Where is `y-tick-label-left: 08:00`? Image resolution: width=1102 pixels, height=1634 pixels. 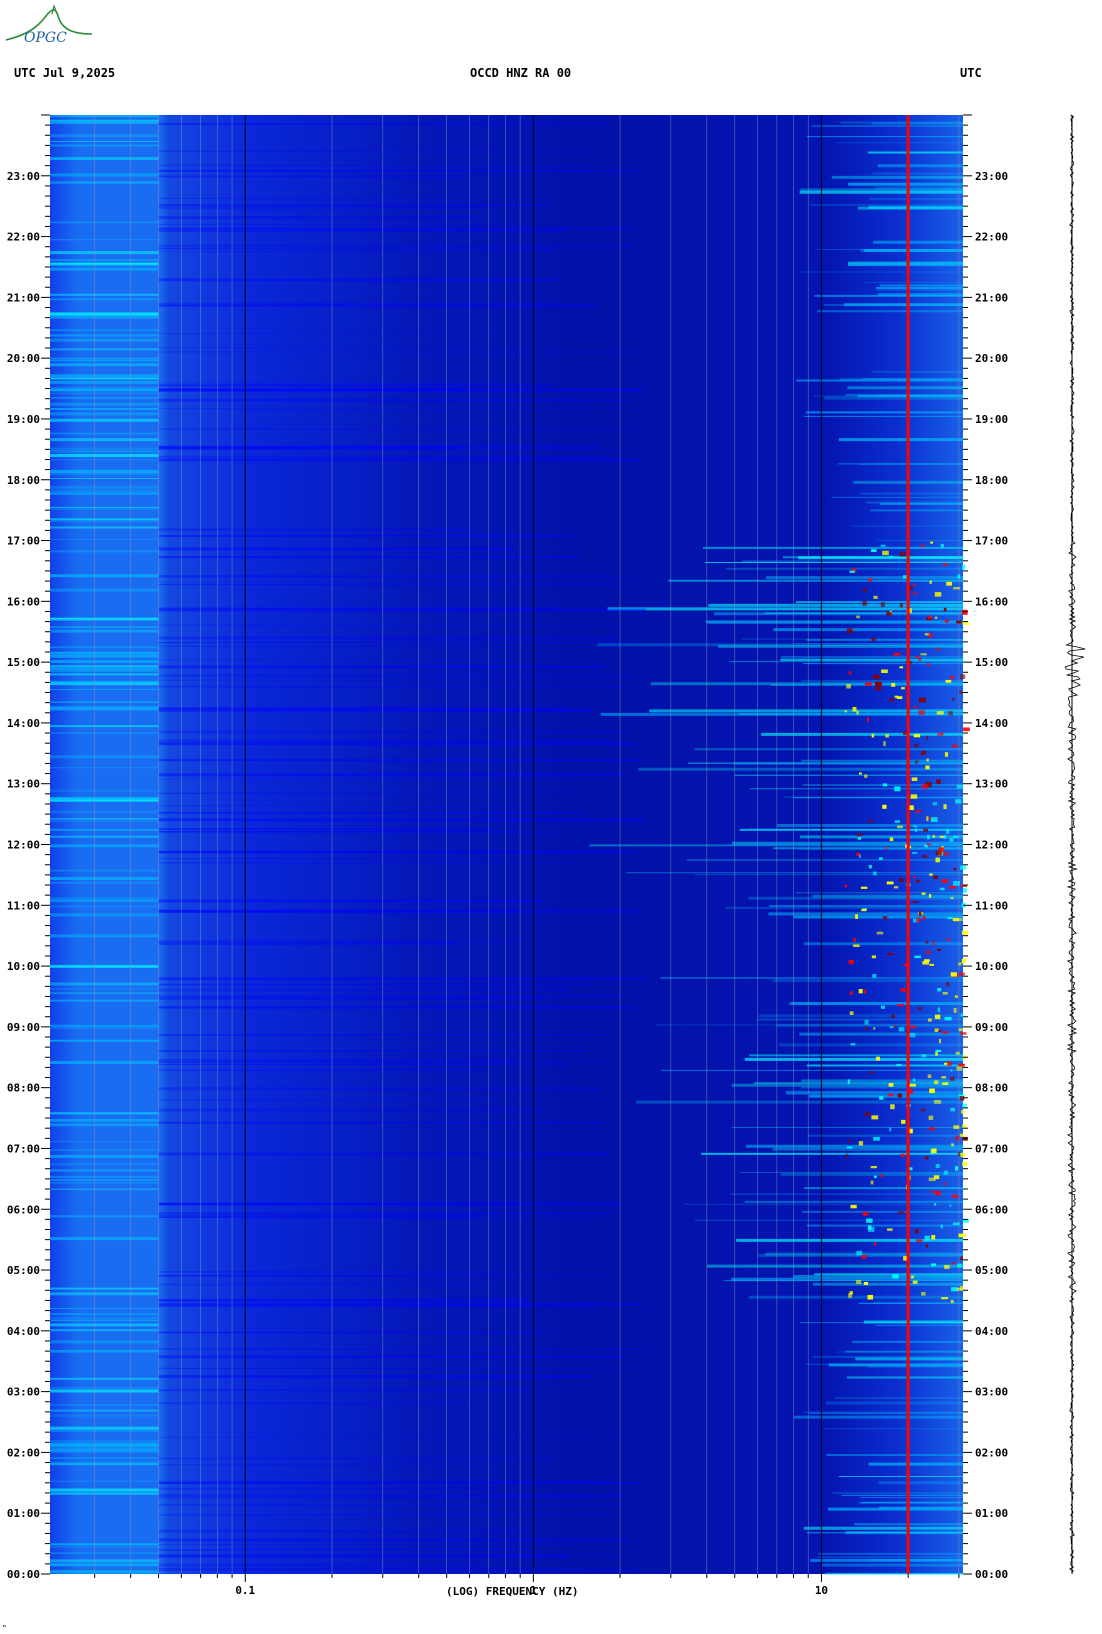 y-tick-label-left: 08:00 is located at coordinates (23, 1088).